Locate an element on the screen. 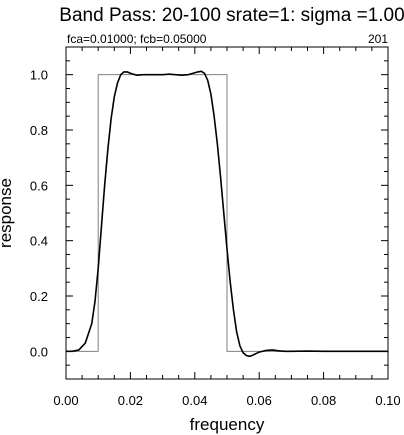 The image size is (404, 435). y-tick-label: 1.0 is located at coordinates (39, 75).